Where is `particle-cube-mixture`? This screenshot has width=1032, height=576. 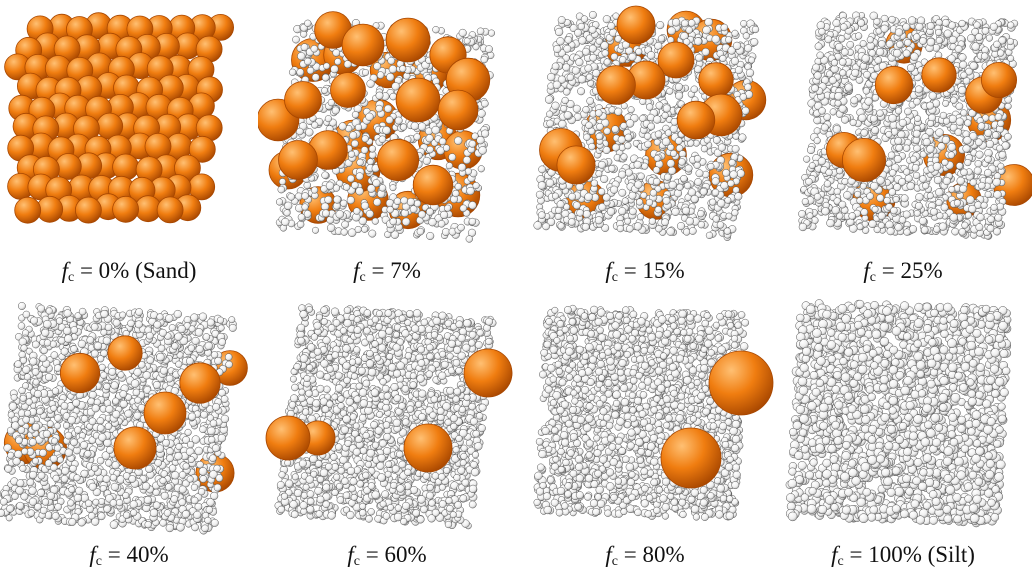 particle-cube-mixture is located at coordinates (650, 123).